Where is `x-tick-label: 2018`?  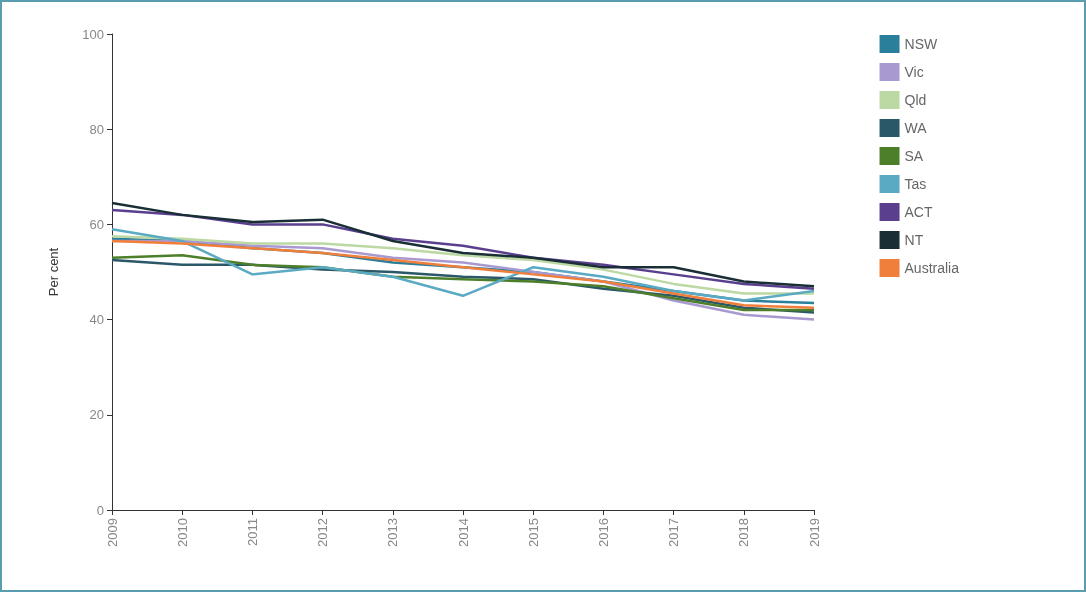 x-tick-label: 2018 is located at coordinates (744, 532).